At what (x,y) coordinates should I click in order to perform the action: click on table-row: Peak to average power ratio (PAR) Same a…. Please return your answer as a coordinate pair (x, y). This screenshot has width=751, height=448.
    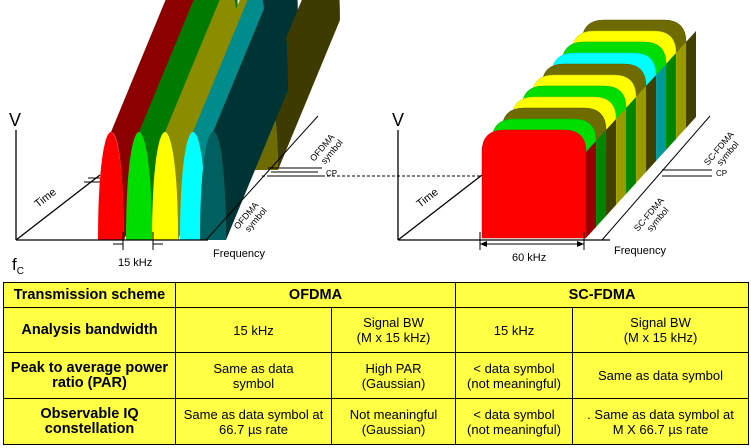
    Looking at the image, I should click on (376, 375).